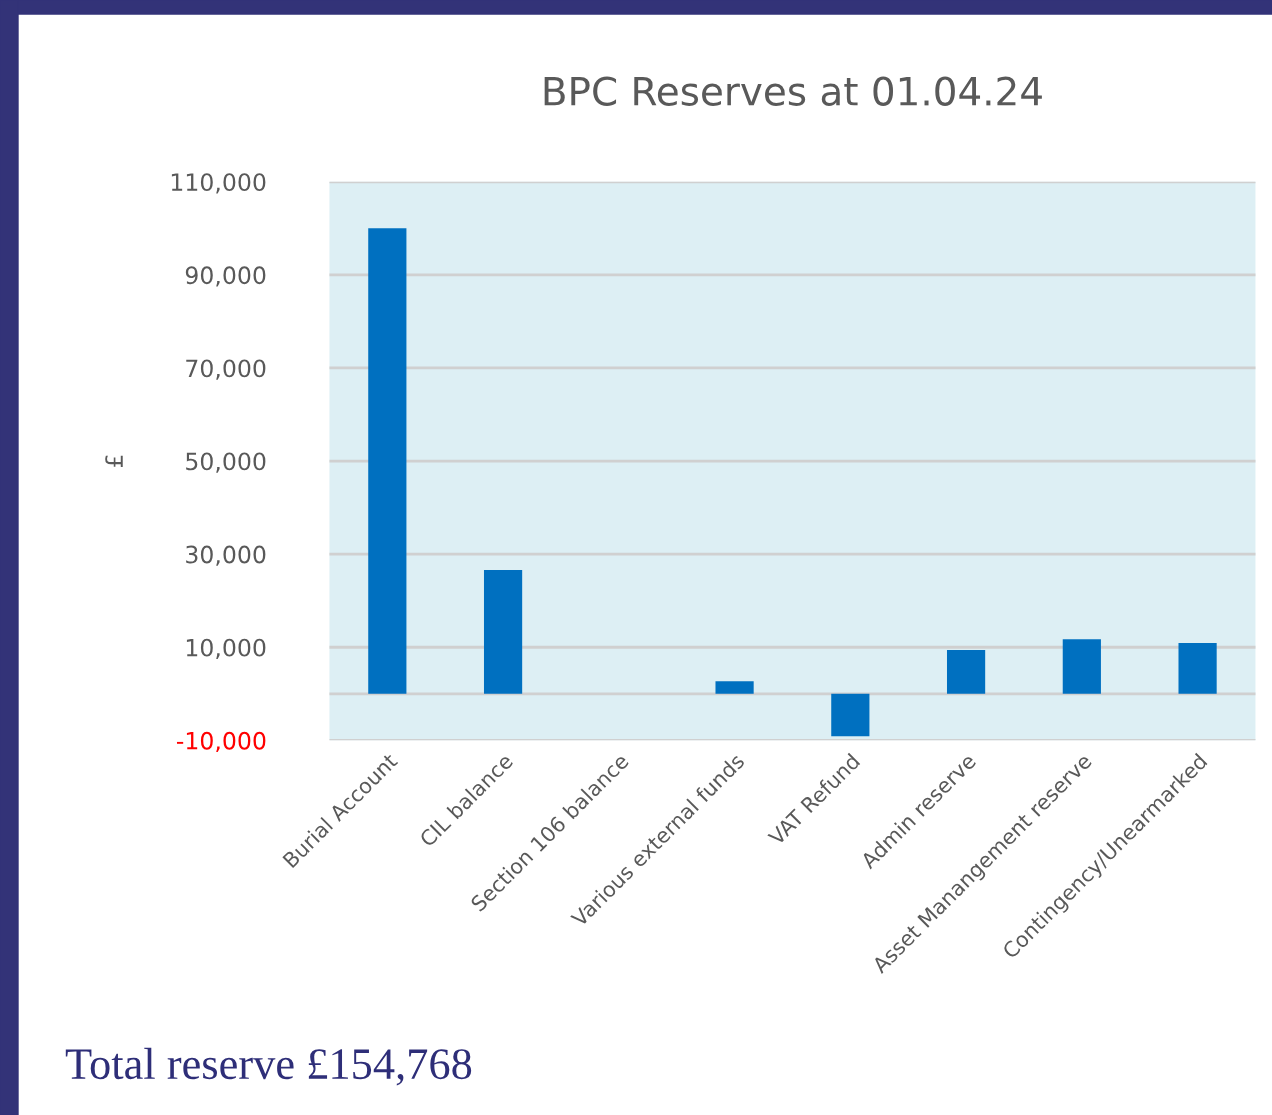 This screenshot has width=1272, height=1115. I want to click on y-axis-title: £, so click(114, 461).